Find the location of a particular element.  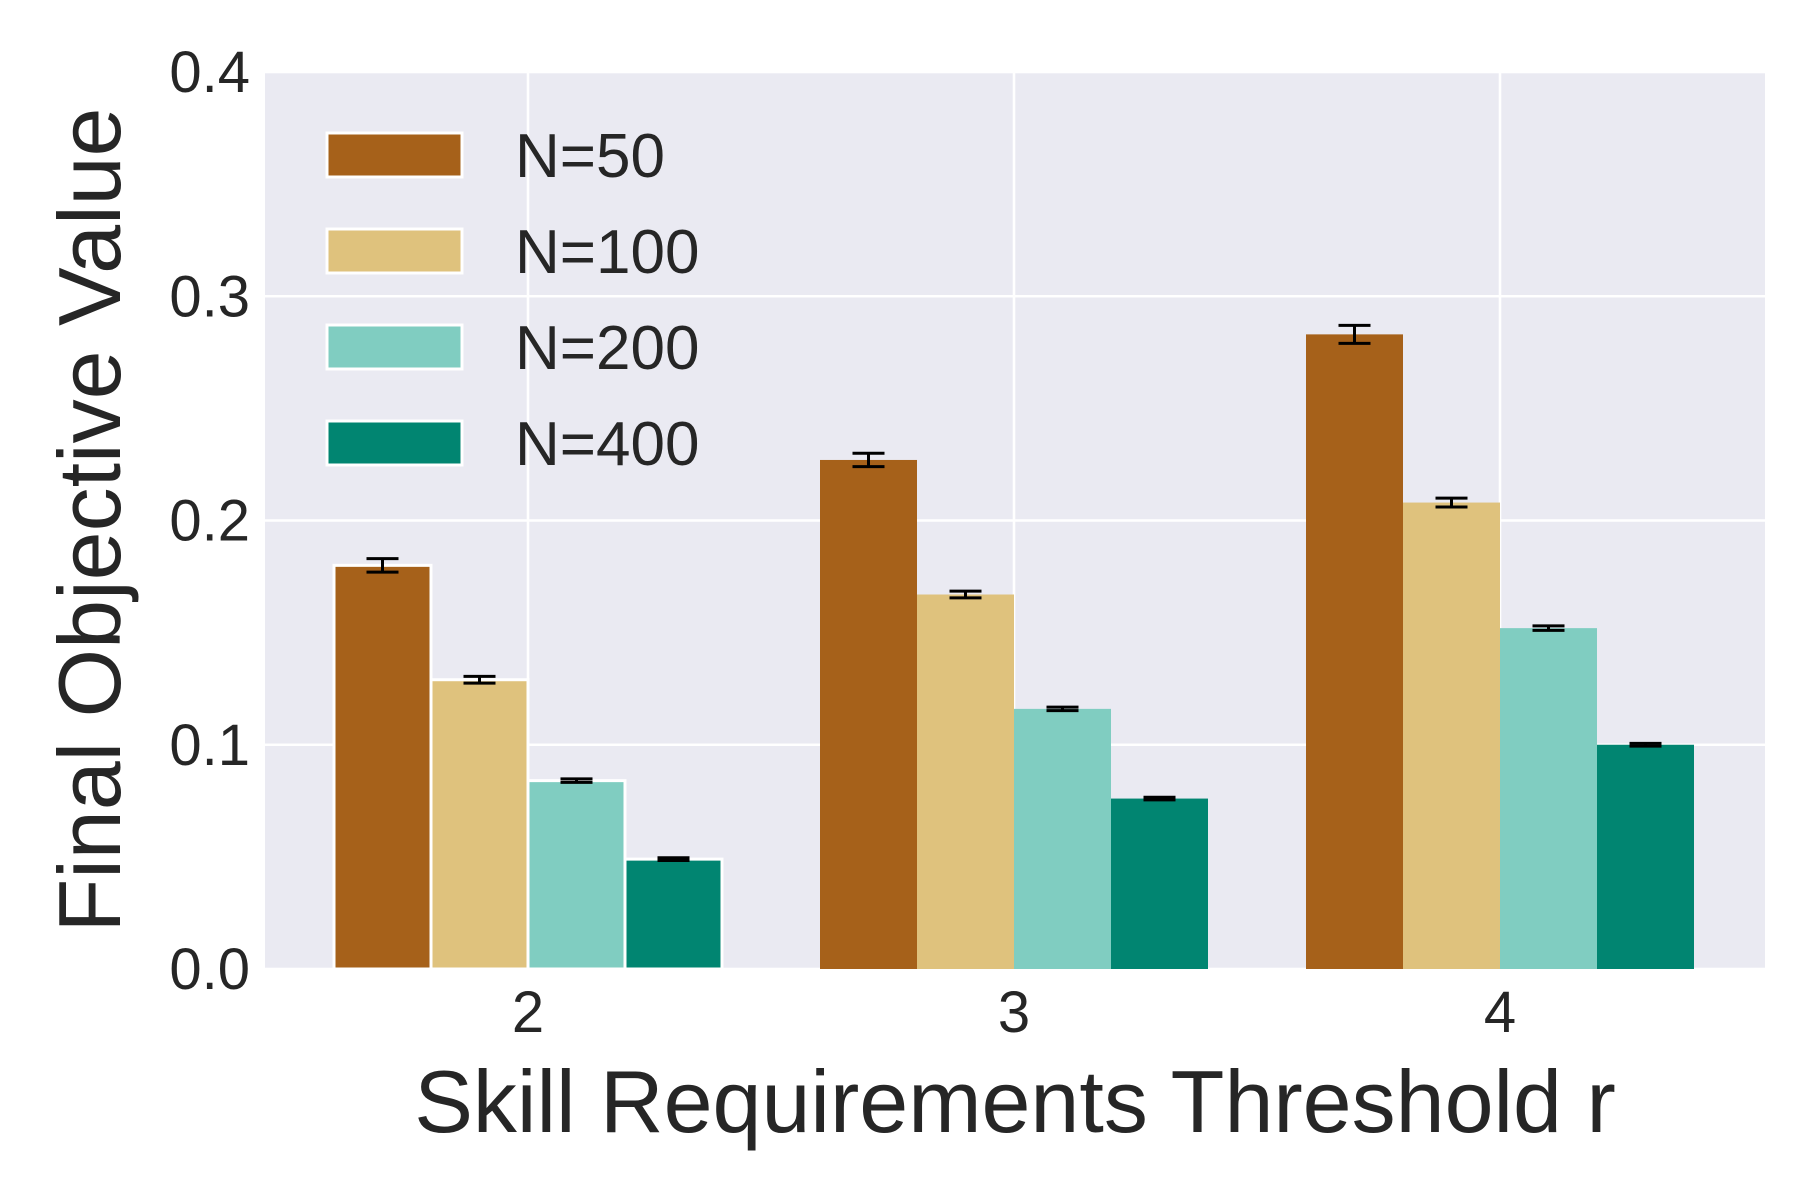

legend: N=50 N=100 N=200 N=400 is located at coordinates (512, 300).